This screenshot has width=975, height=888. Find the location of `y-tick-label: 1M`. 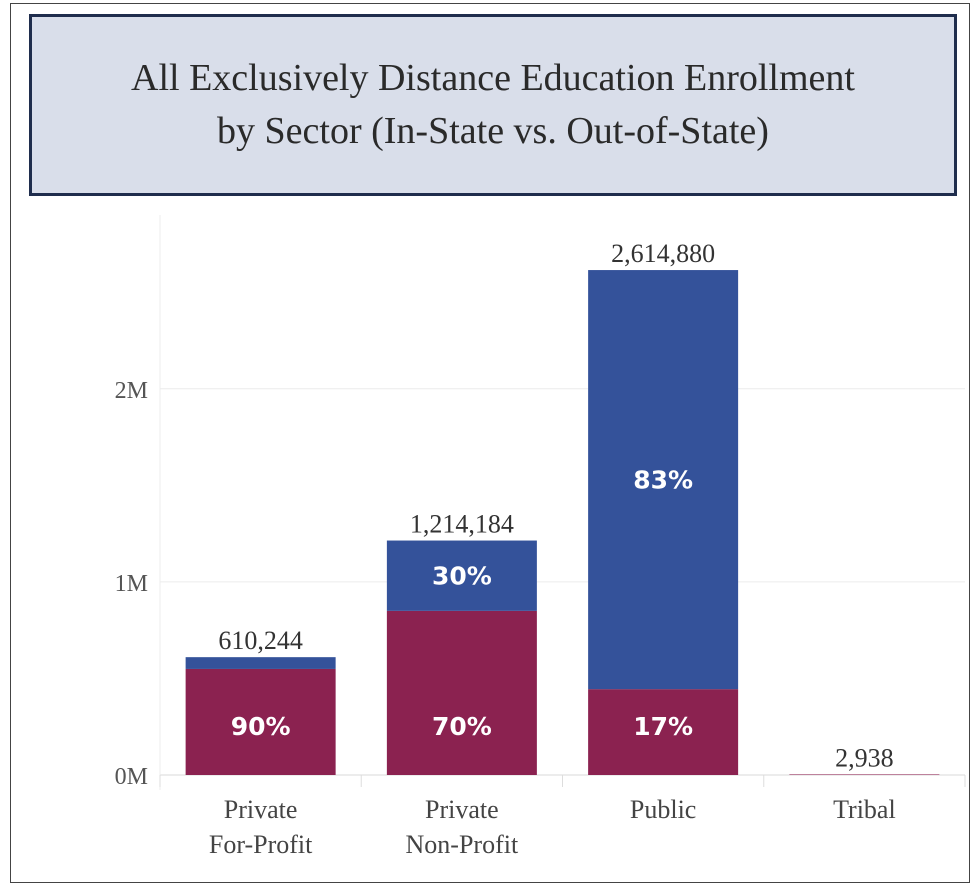

y-tick-label: 1M is located at coordinates (131, 584).